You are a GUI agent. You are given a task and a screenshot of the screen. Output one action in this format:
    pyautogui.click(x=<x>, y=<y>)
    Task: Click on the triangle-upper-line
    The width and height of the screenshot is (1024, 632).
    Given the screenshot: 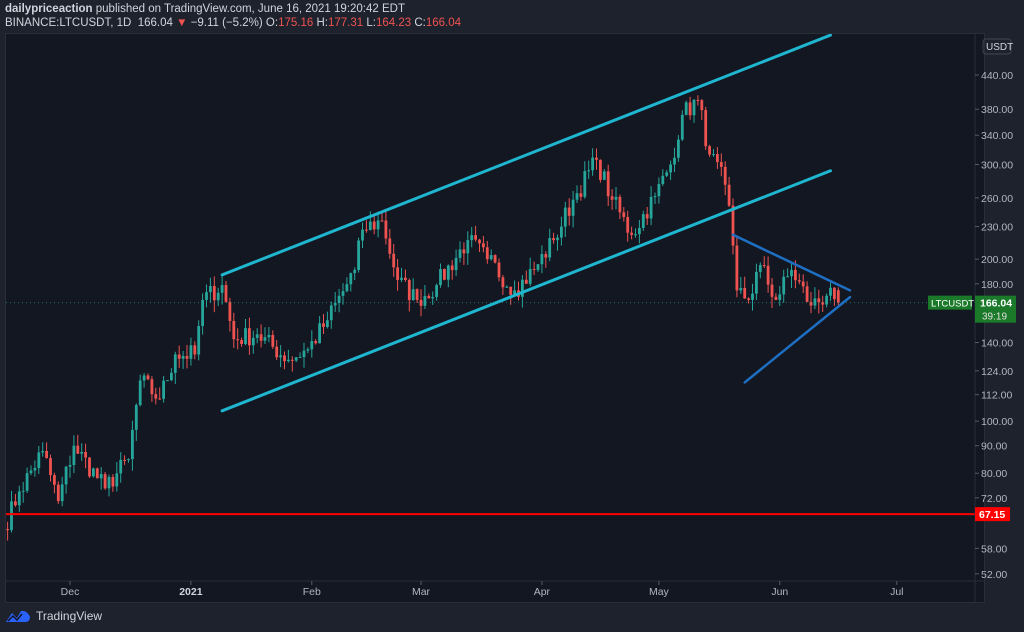 What is the action you would take?
    pyautogui.click(x=791, y=262)
    